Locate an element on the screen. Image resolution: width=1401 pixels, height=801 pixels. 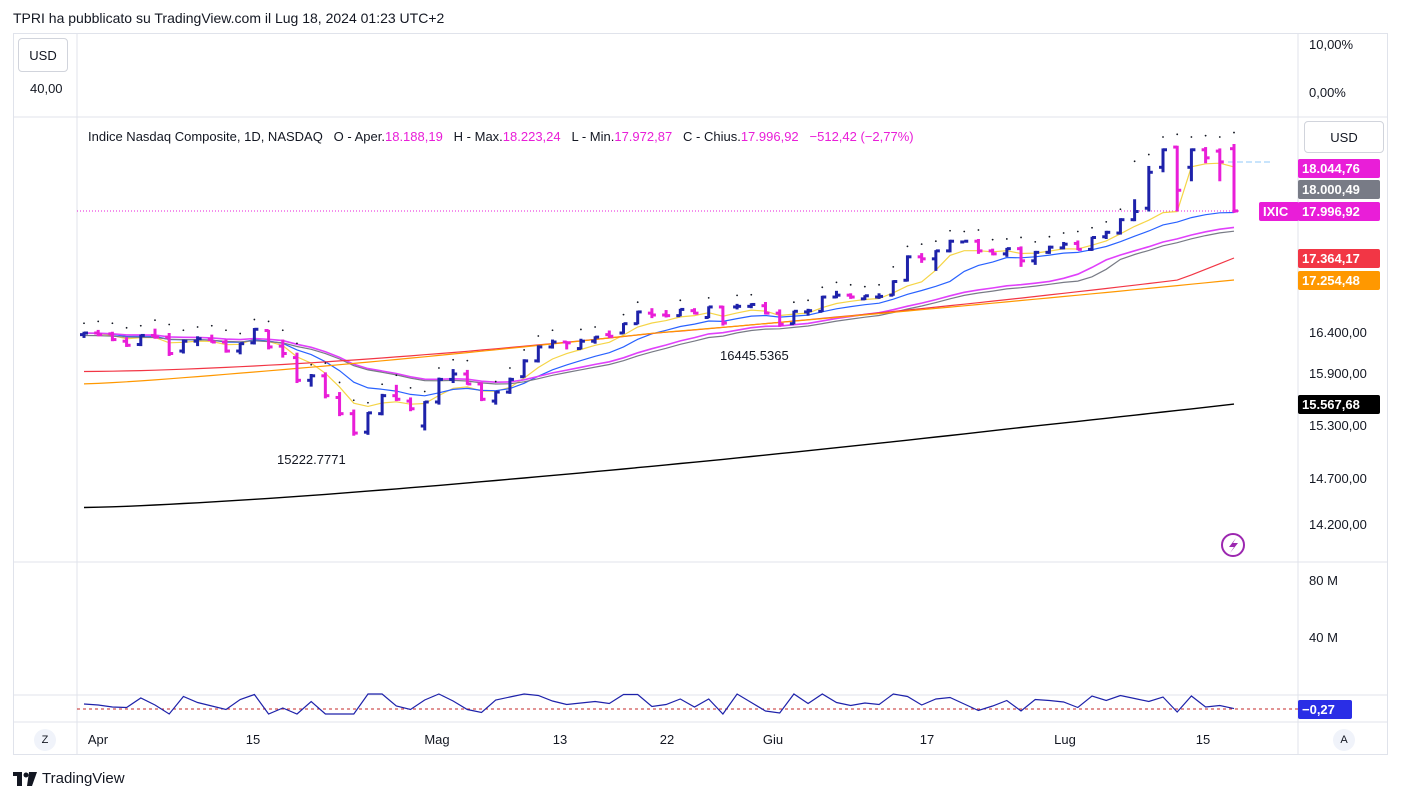
scale-z-button: Z is located at coordinates (45, 740).